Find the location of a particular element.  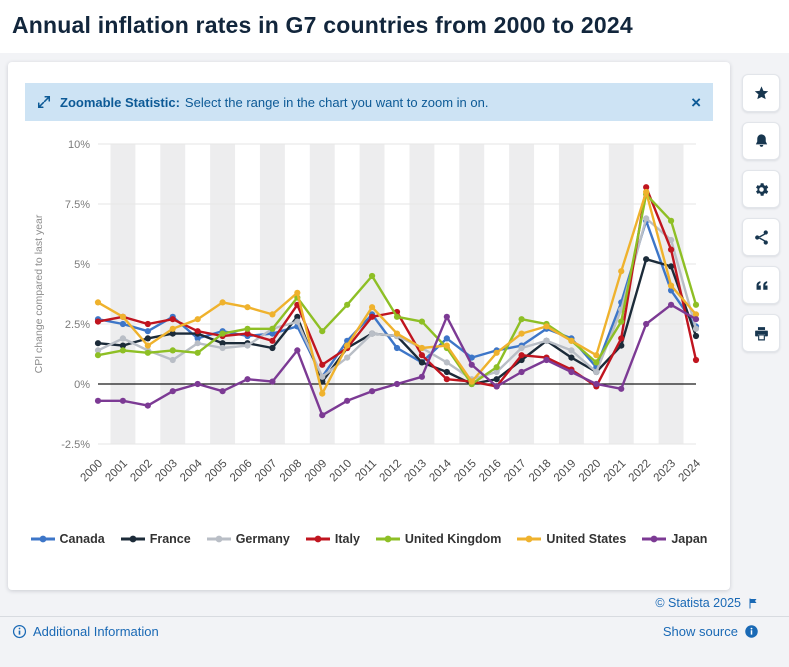

show-source-link: Show source is located at coordinates (711, 631).